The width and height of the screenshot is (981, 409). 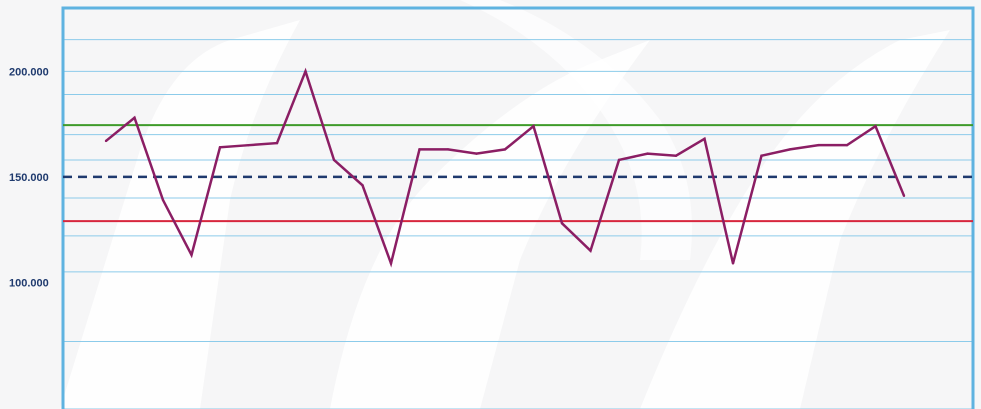 What do you see at coordinates (29, 72) in the screenshot?
I see `y-tick-label: 200.000` at bounding box center [29, 72].